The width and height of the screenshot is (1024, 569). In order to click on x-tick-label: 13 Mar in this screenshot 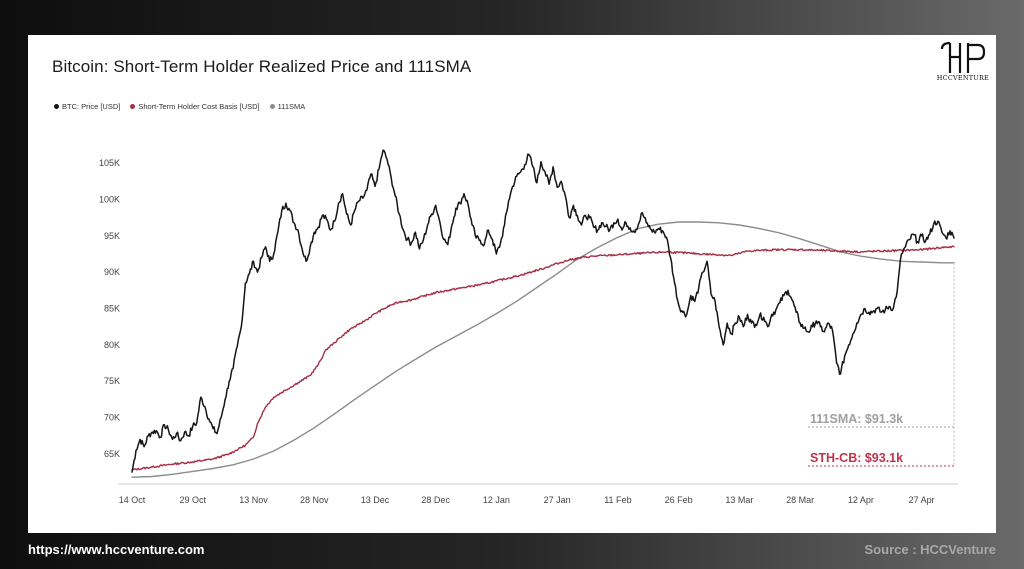, I will do `click(739, 500)`.